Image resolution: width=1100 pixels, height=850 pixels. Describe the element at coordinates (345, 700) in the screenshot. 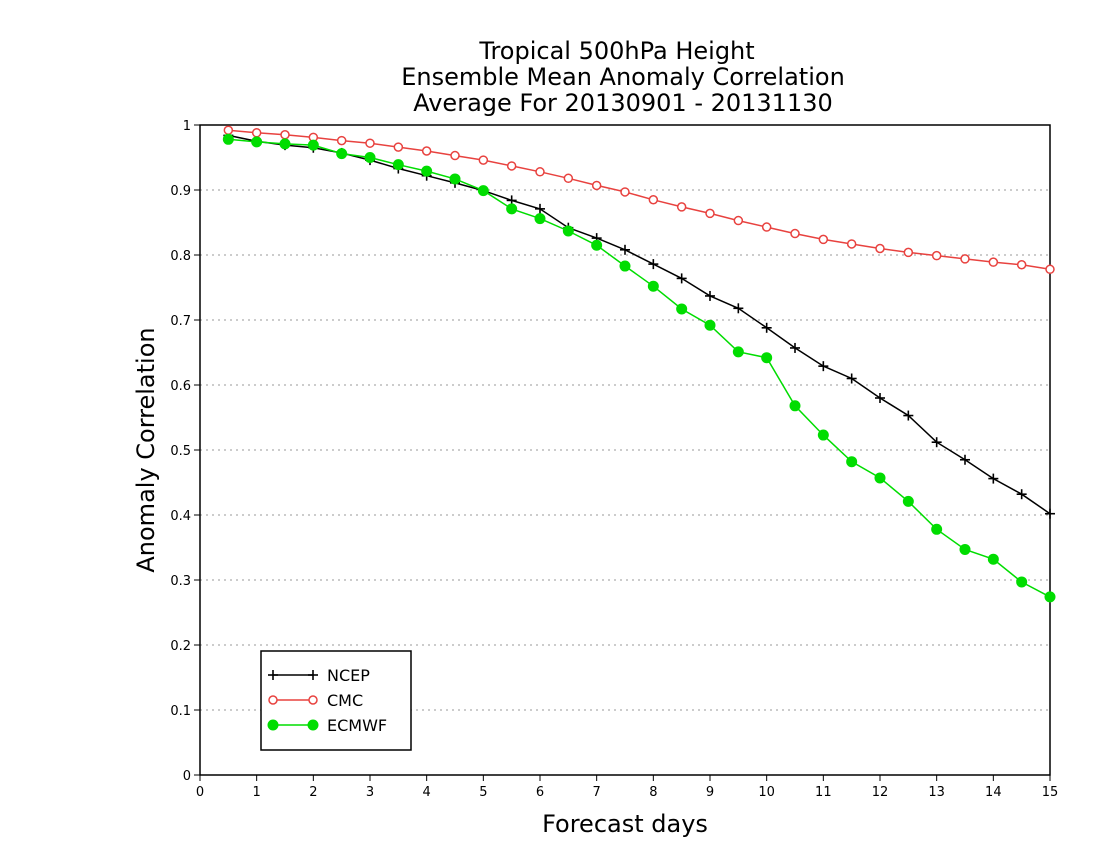

I see `legend-label: CMC` at that location.